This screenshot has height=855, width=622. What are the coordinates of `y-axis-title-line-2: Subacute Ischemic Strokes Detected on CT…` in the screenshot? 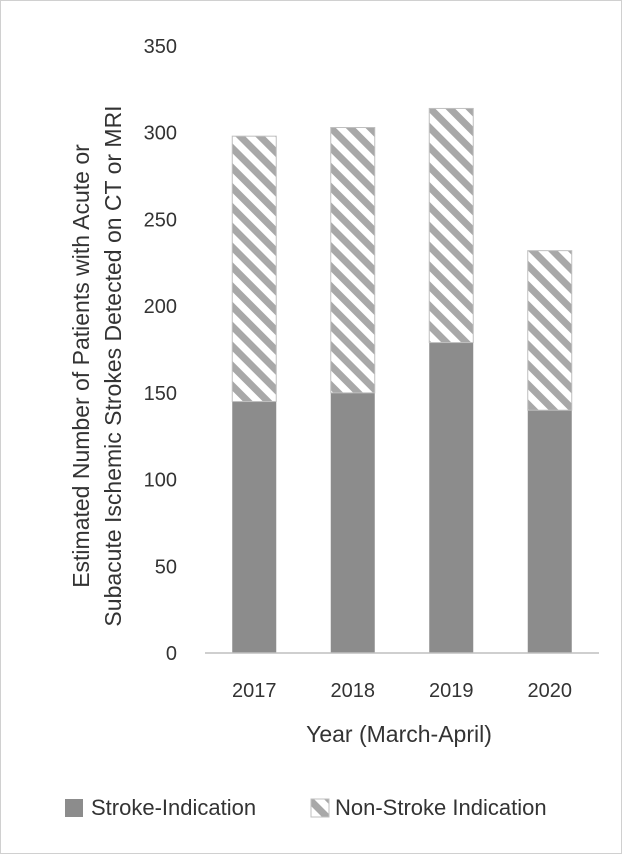 It's located at (113, 365).